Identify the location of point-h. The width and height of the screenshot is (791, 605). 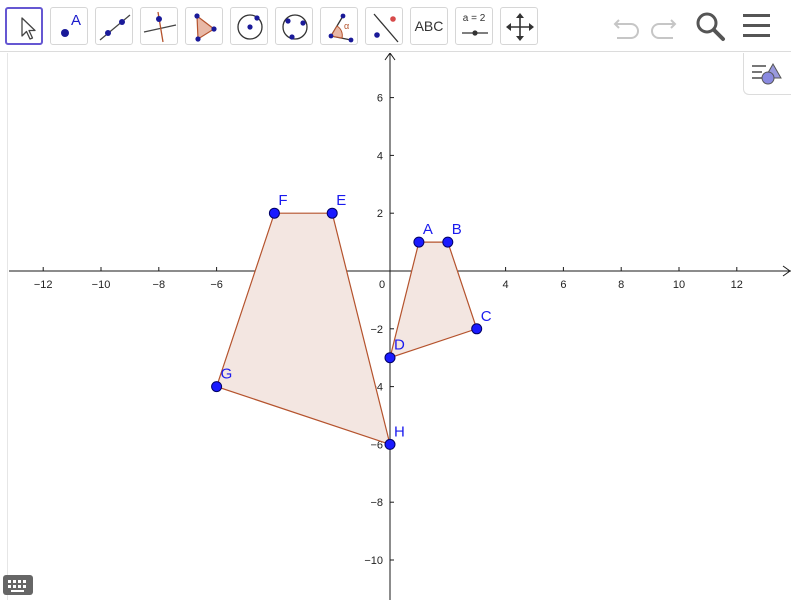
(390, 444).